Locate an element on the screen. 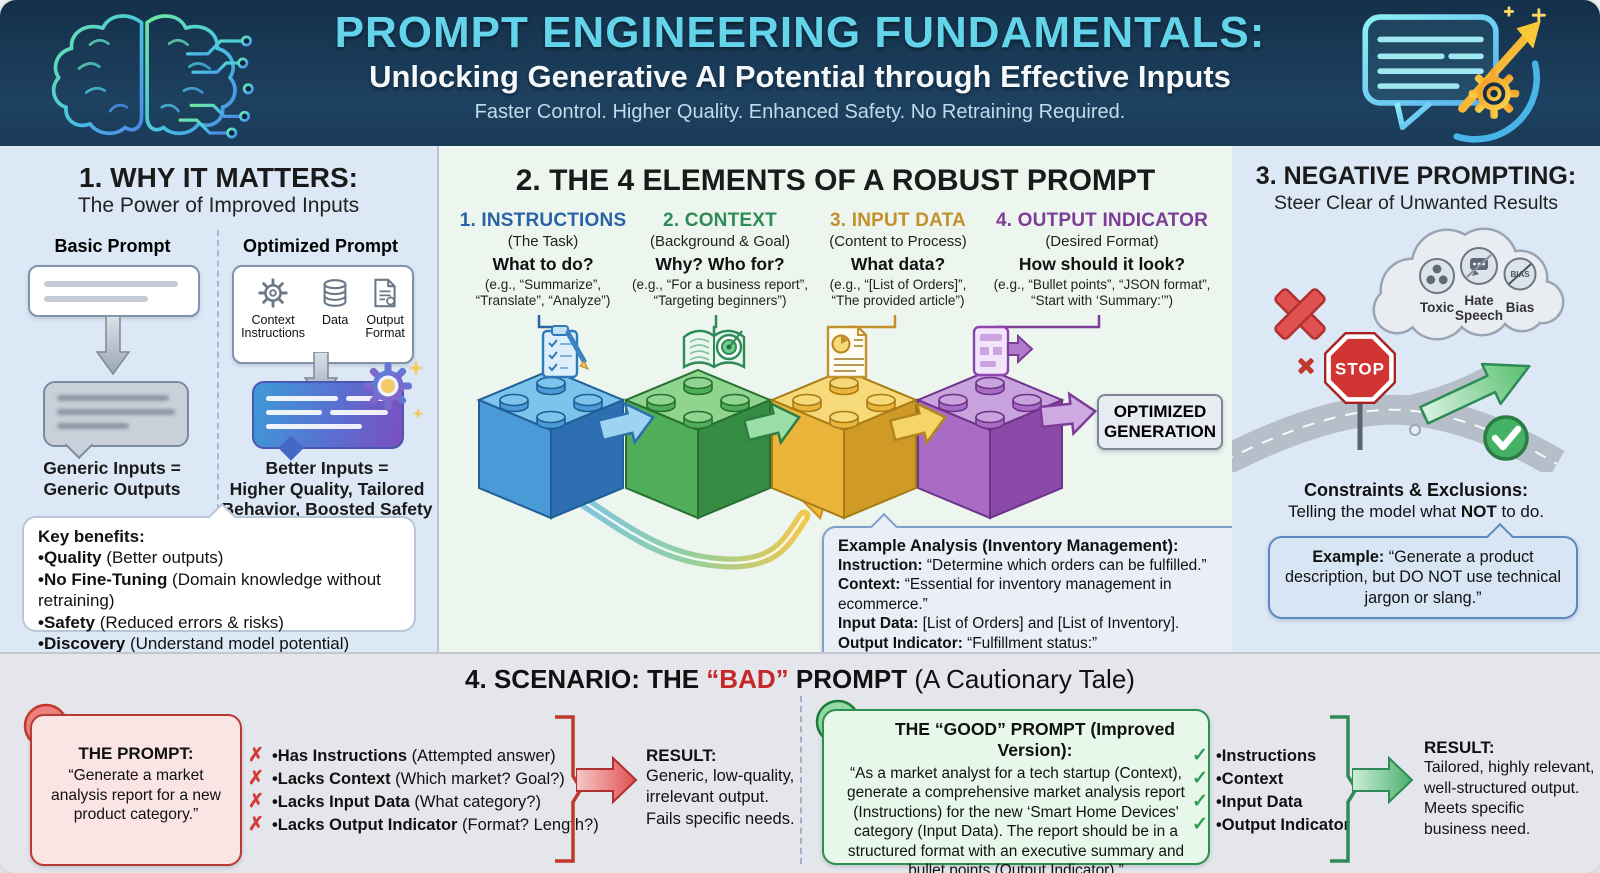  optimized-prompt-label: Optimized Prompt is located at coordinates (320, 246).